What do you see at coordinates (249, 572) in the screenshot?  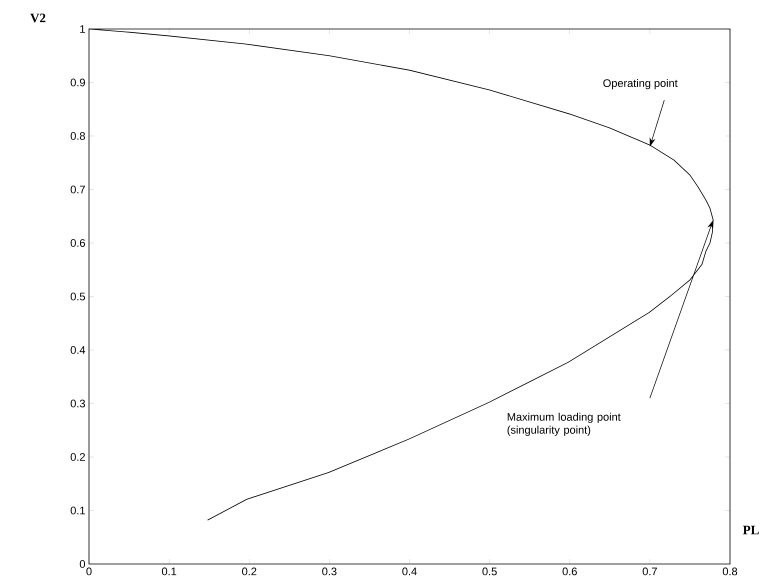 I see `x-tick-label: 0.2` at bounding box center [249, 572].